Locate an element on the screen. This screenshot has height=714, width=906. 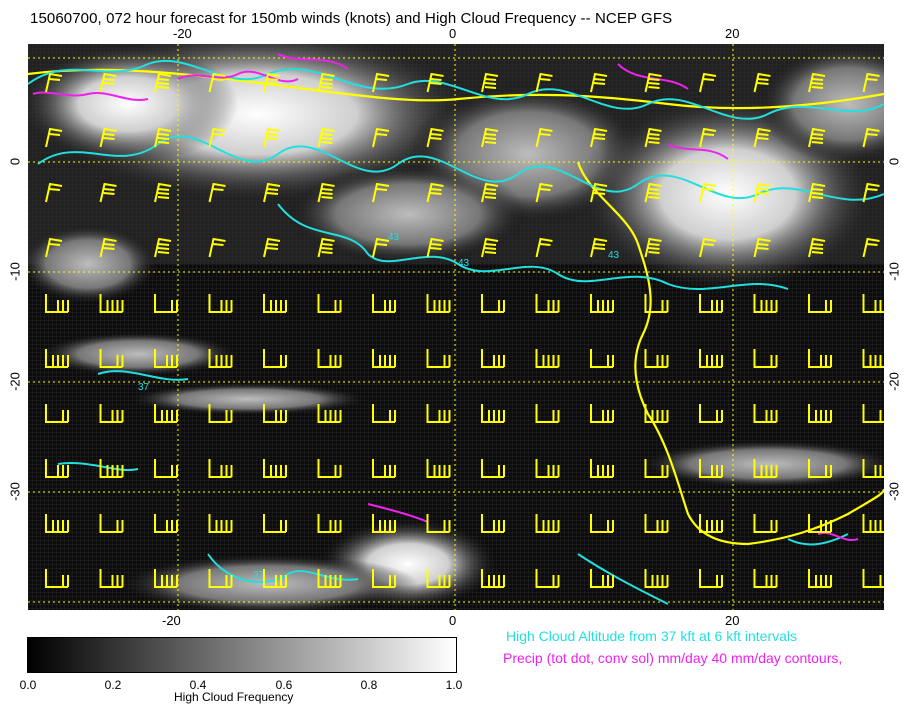
cloud-streak is located at coordinates (138, 354).